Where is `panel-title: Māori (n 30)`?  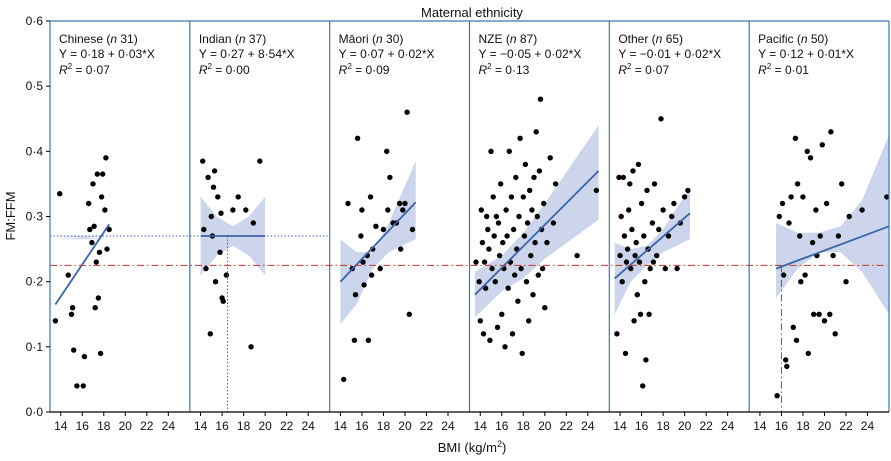
panel-title: Māori (n 30) is located at coordinates (371, 39).